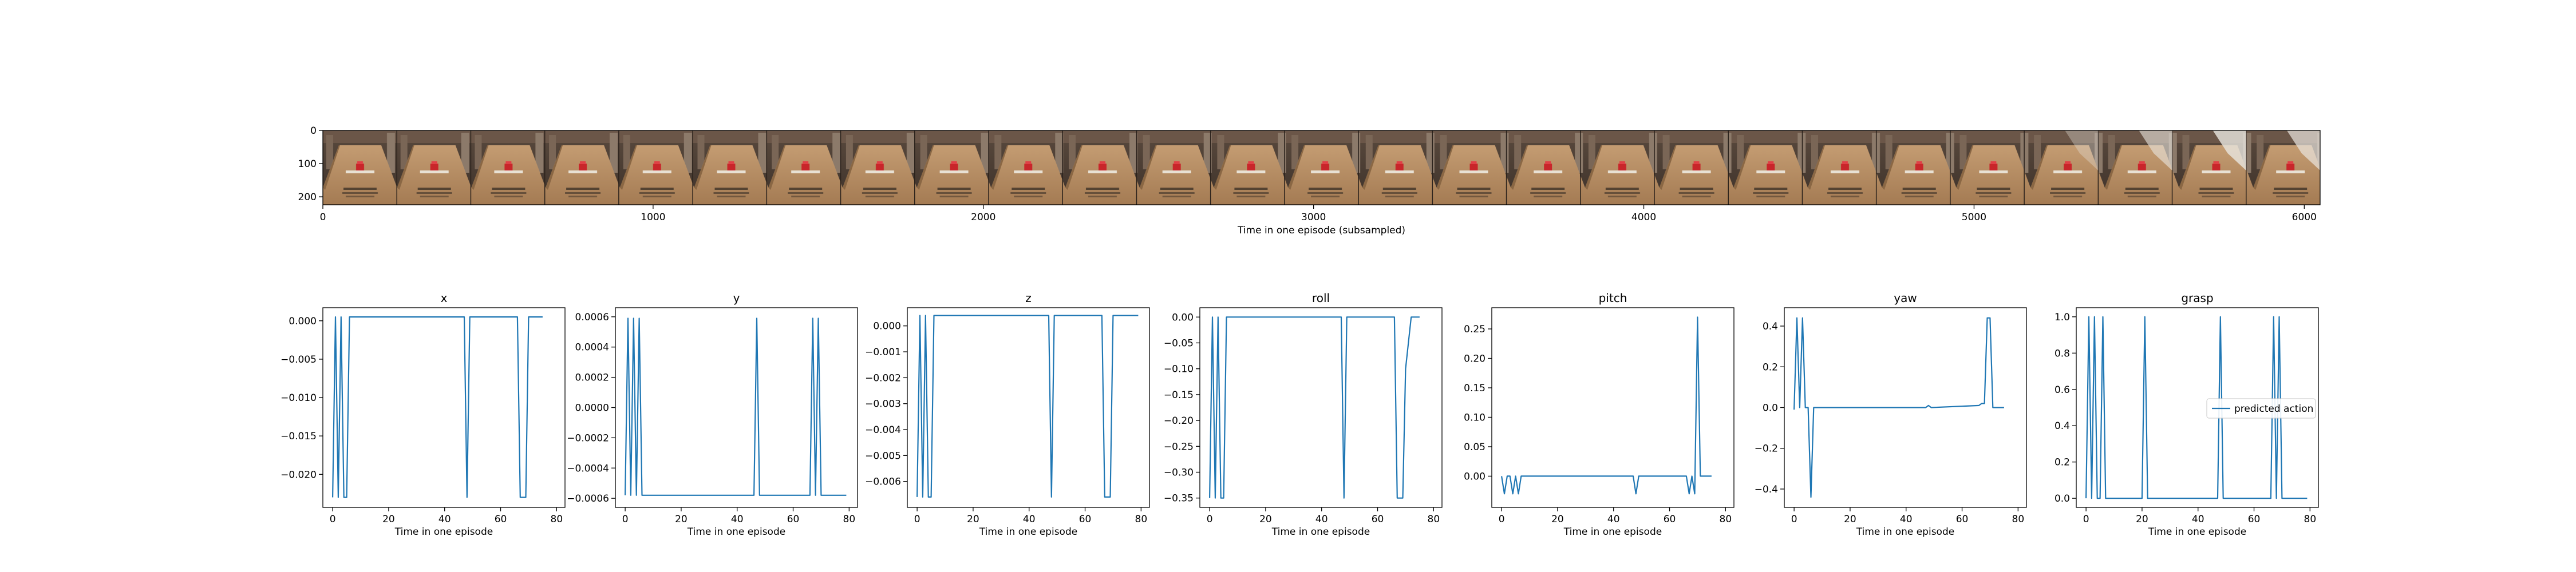 This screenshot has width=2576, height=572. What do you see at coordinates (1766, 449) in the screenshot?
I see `y-tick-label: −0.2` at bounding box center [1766, 449].